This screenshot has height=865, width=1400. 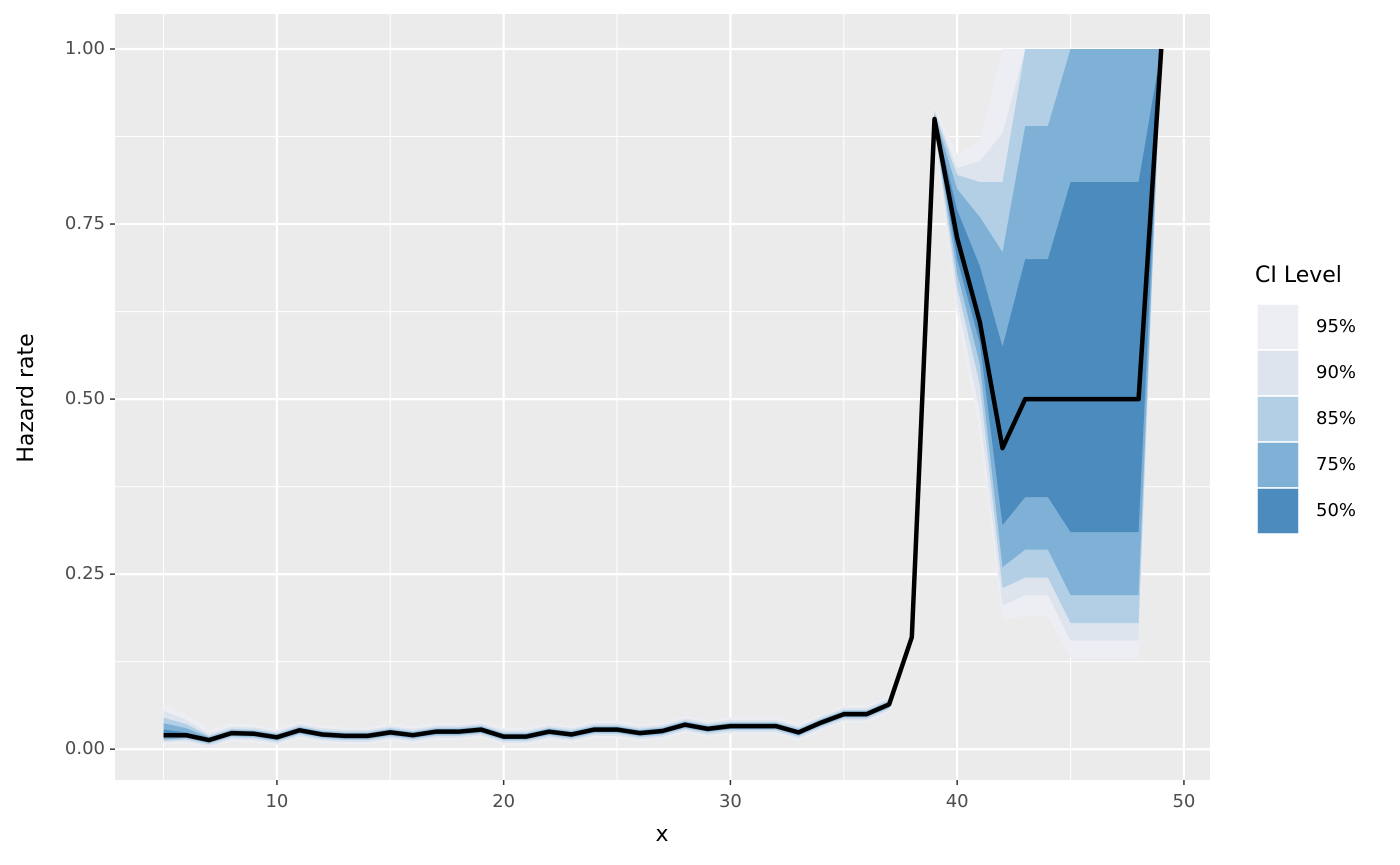 I want to click on y-tick-label: 1.00, so click(x=85, y=48).